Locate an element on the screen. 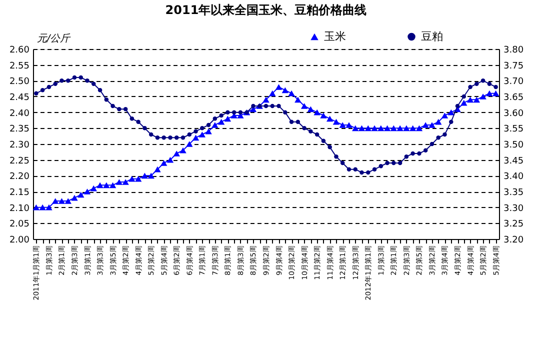 The image size is (553, 342). y-tick-label: 2.60 is located at coordinates (19, 51).